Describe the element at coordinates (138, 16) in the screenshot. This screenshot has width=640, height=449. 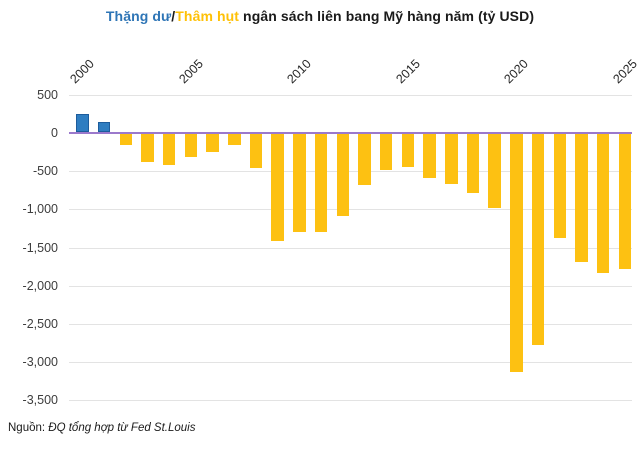
I see `title-surplus-word: Thặng dư` at that location.